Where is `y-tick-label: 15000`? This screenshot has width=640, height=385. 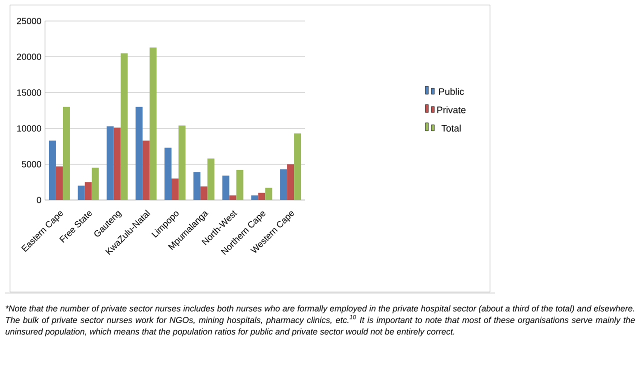 y-tick-label: 15000 is located at coordinates (29, 92).